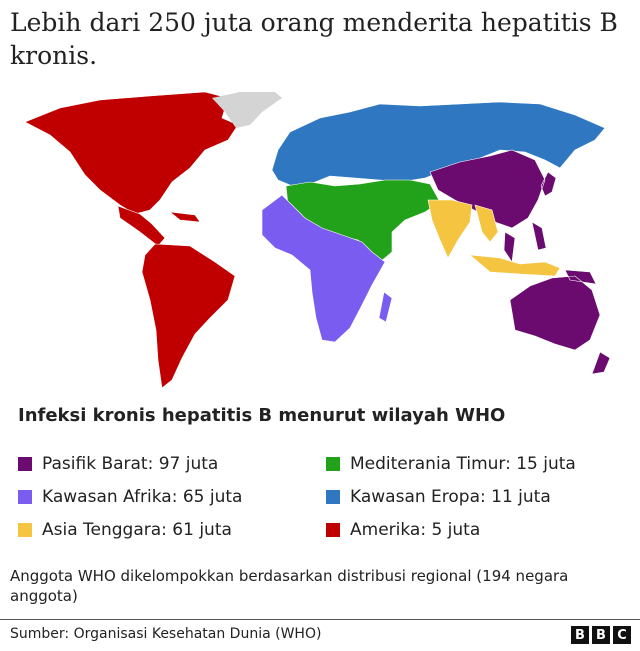 Image resolution: width=640 pixels, height=651 pixels. I want to click on legend-item-south-east-asia: Asia Tenggara: 61 juta, so click(130, 529).